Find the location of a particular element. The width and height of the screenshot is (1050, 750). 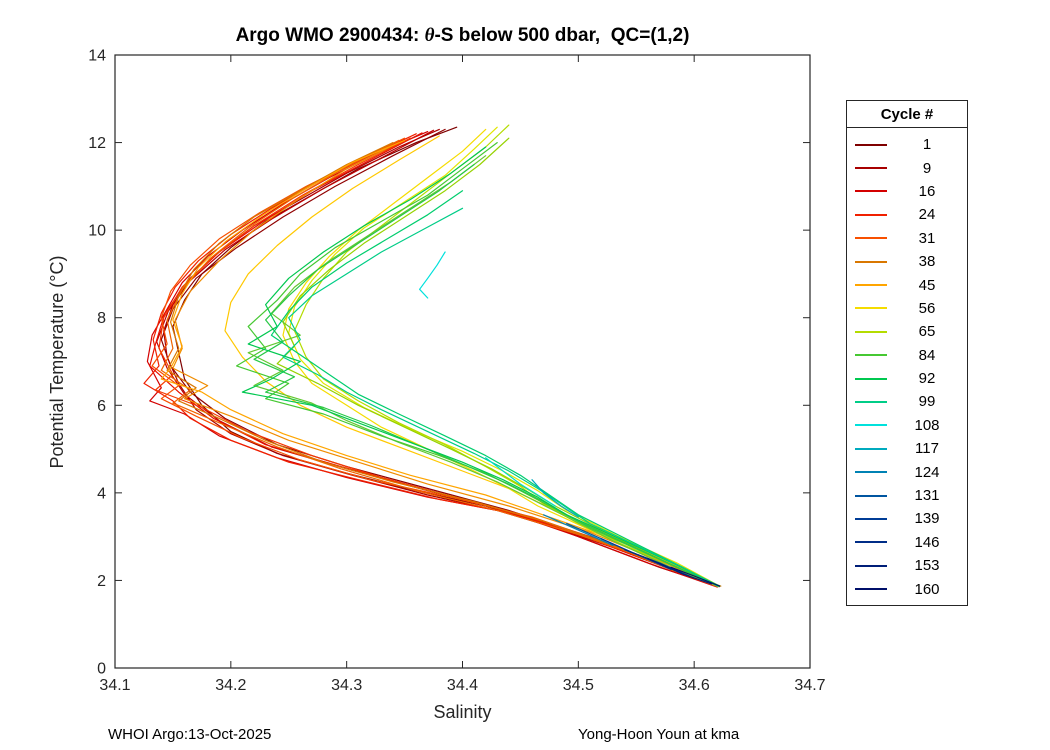

legend-label: 153 is located at coordinates (927, 566).